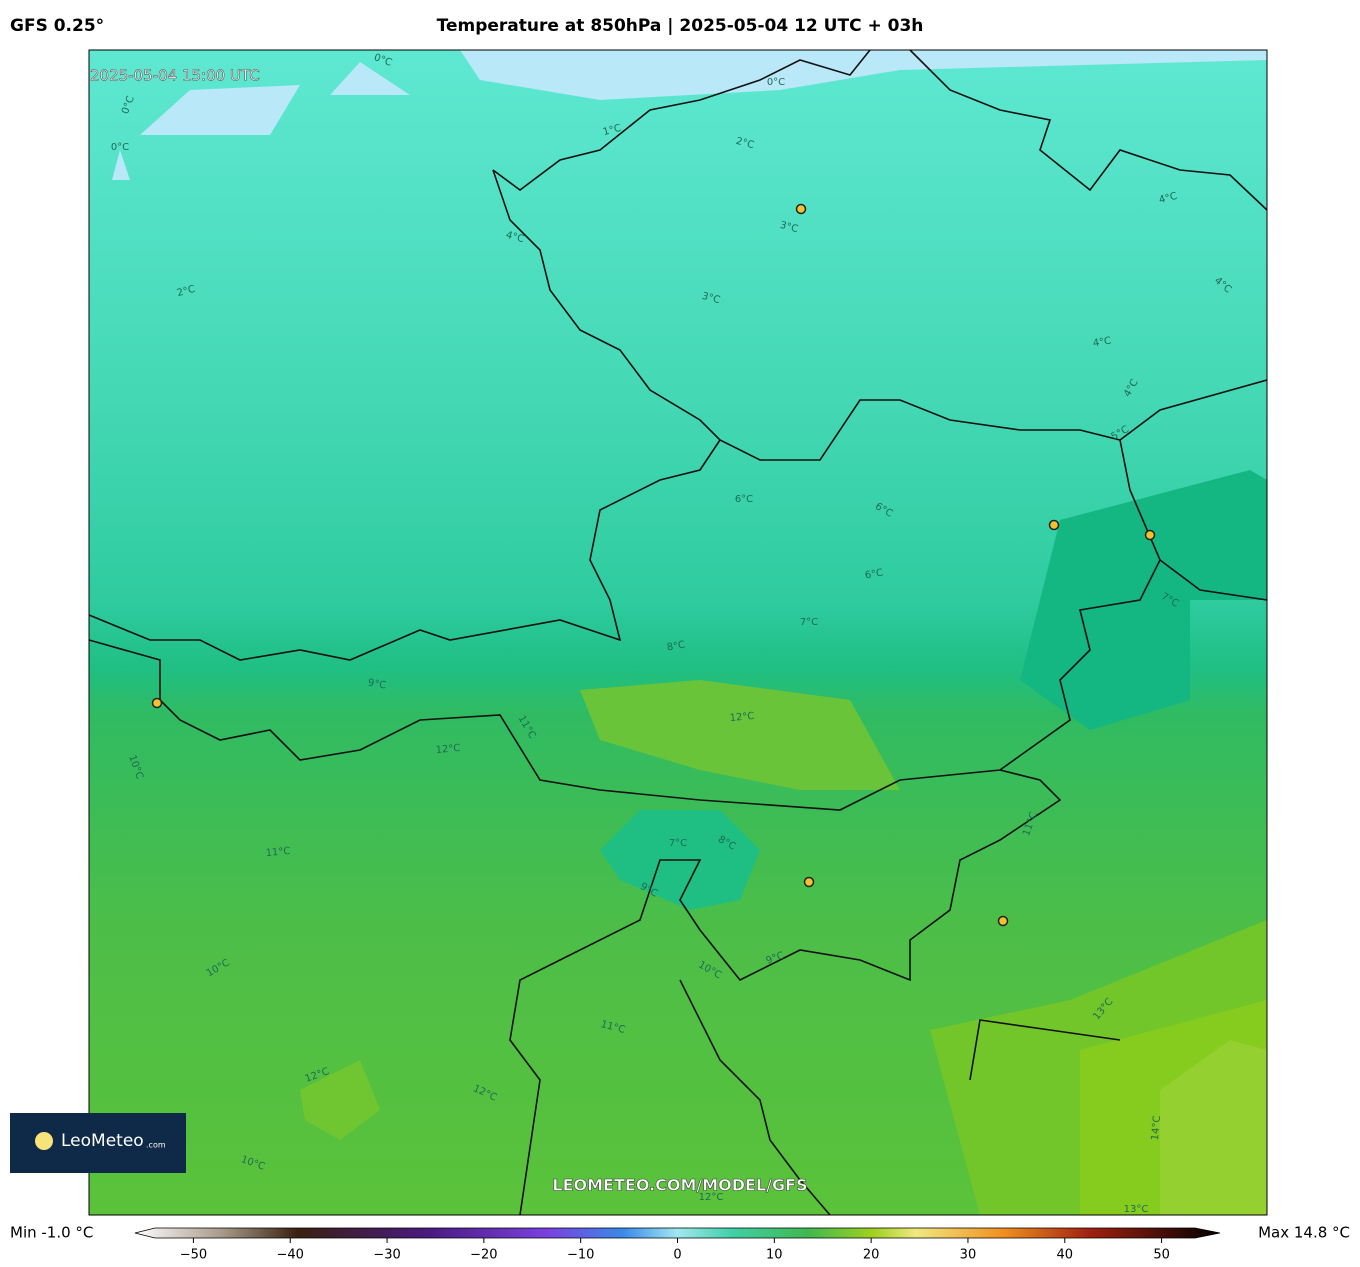 The height and width of the screenshot is (1267, 1360). I want to click on logo-suffix: .com, so click(156, 1145).